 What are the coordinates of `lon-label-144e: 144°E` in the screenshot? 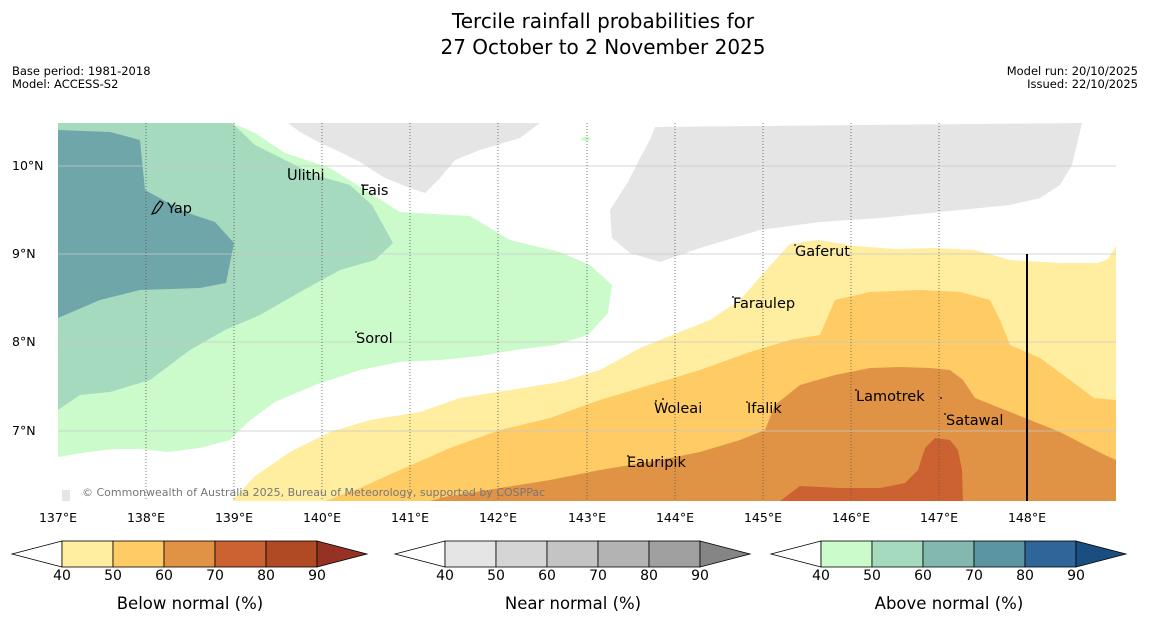 It's located at (674, 517).